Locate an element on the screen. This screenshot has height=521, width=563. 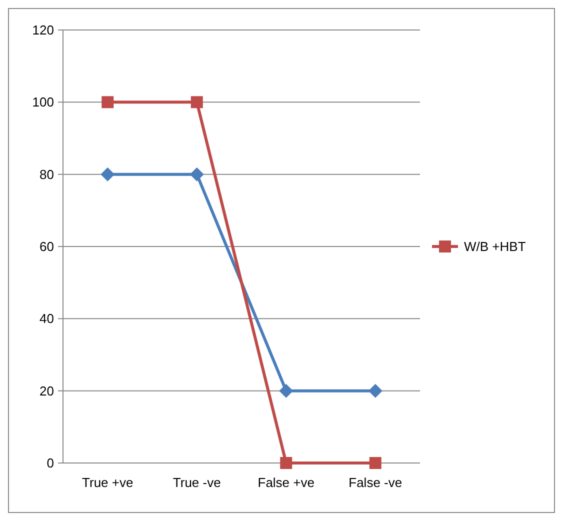
x-tick-label: True +ve is located at coordinates (108, 482).